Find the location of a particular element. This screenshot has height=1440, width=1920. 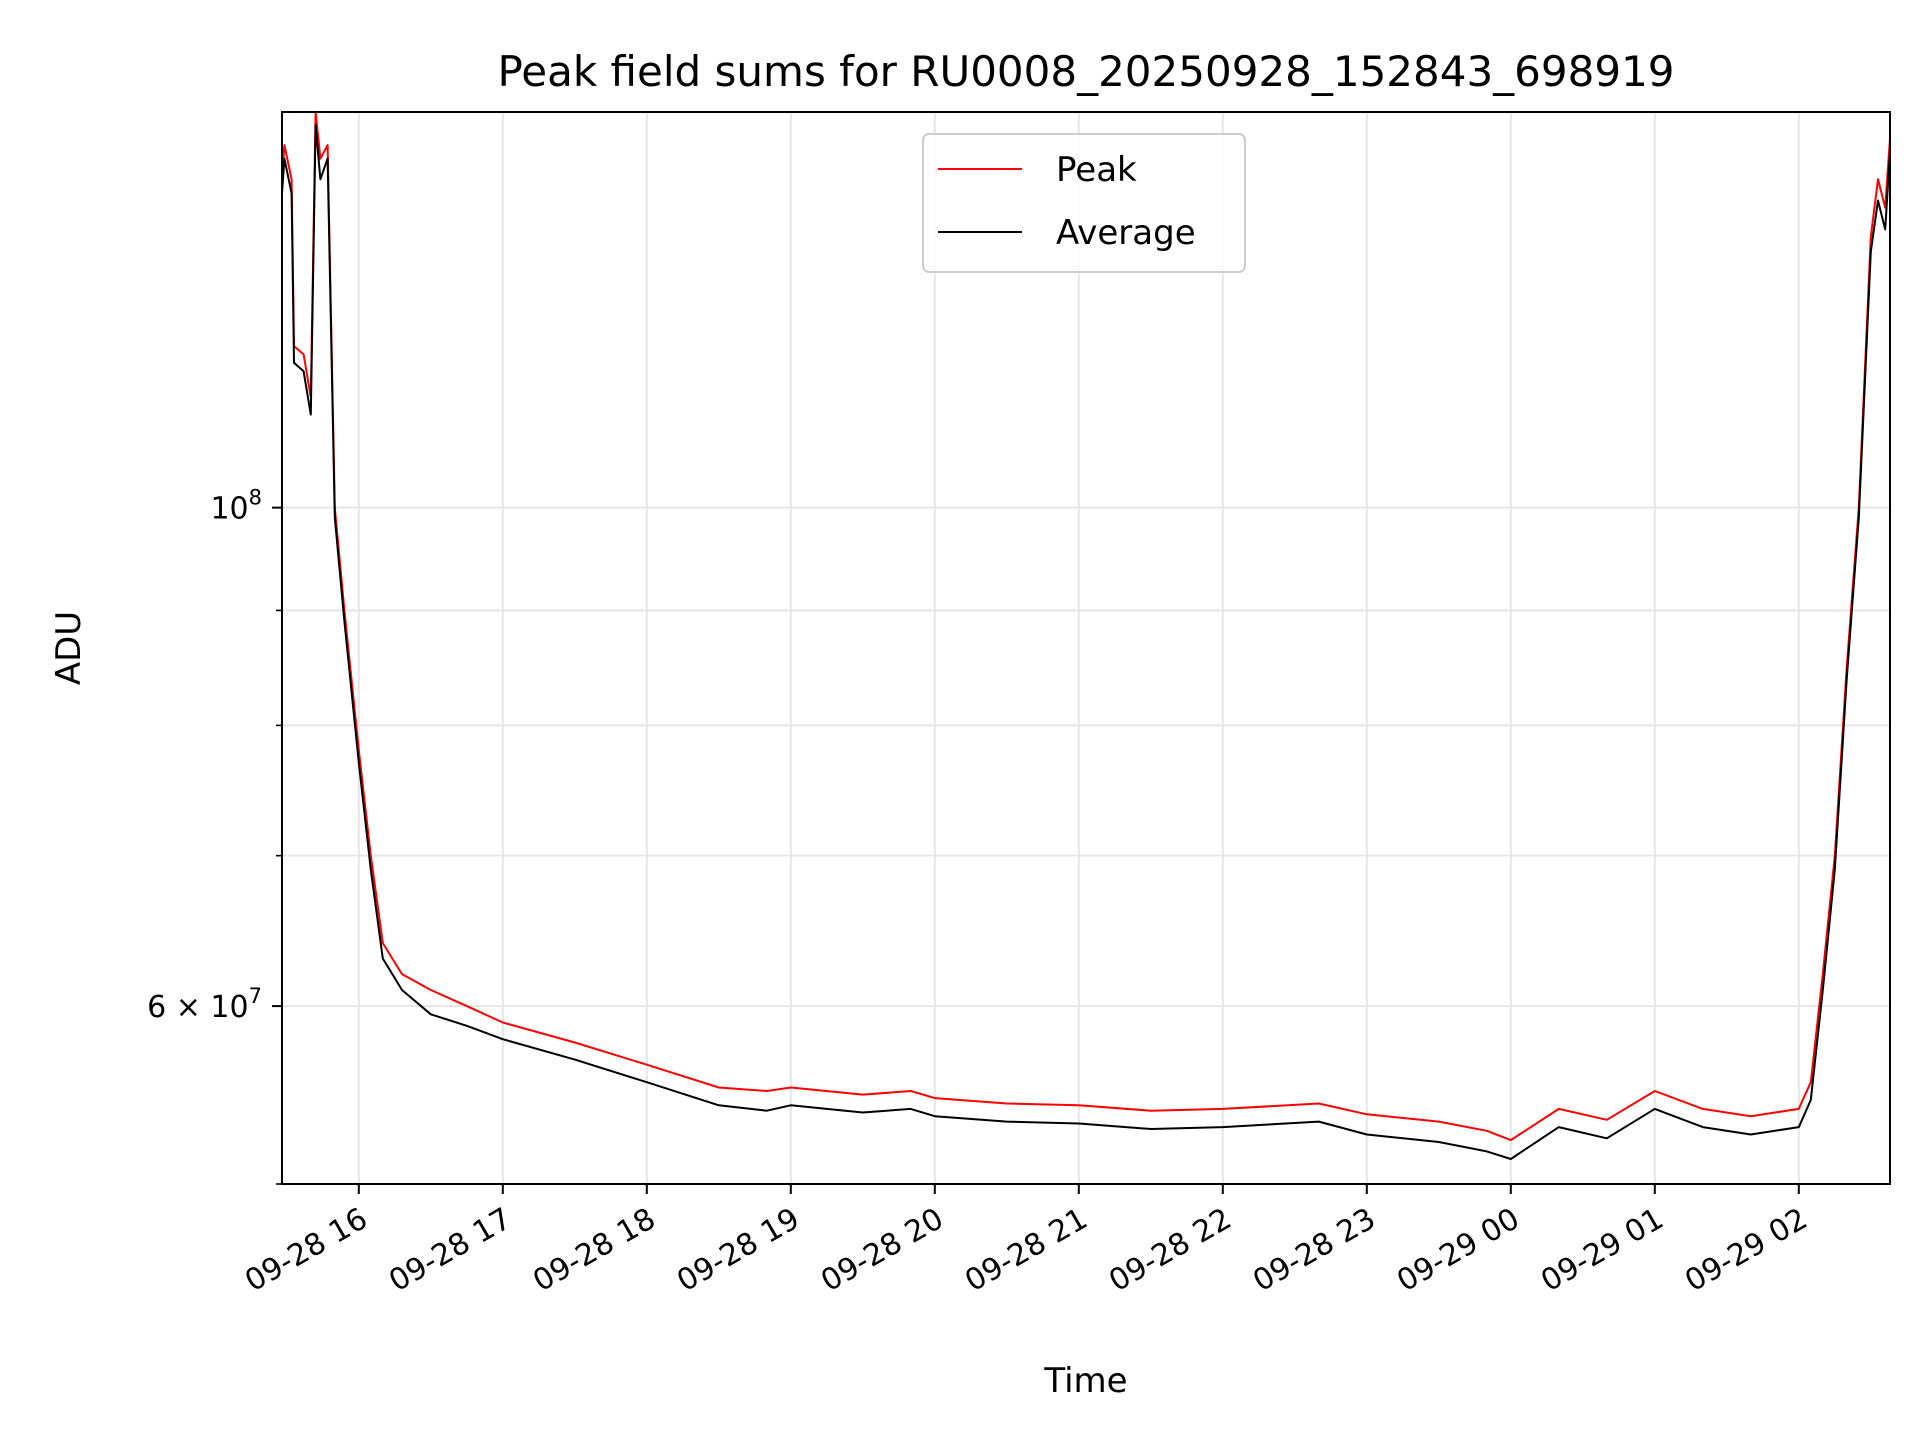

y-axis-label: ADU is located at coordinates (69, 648).